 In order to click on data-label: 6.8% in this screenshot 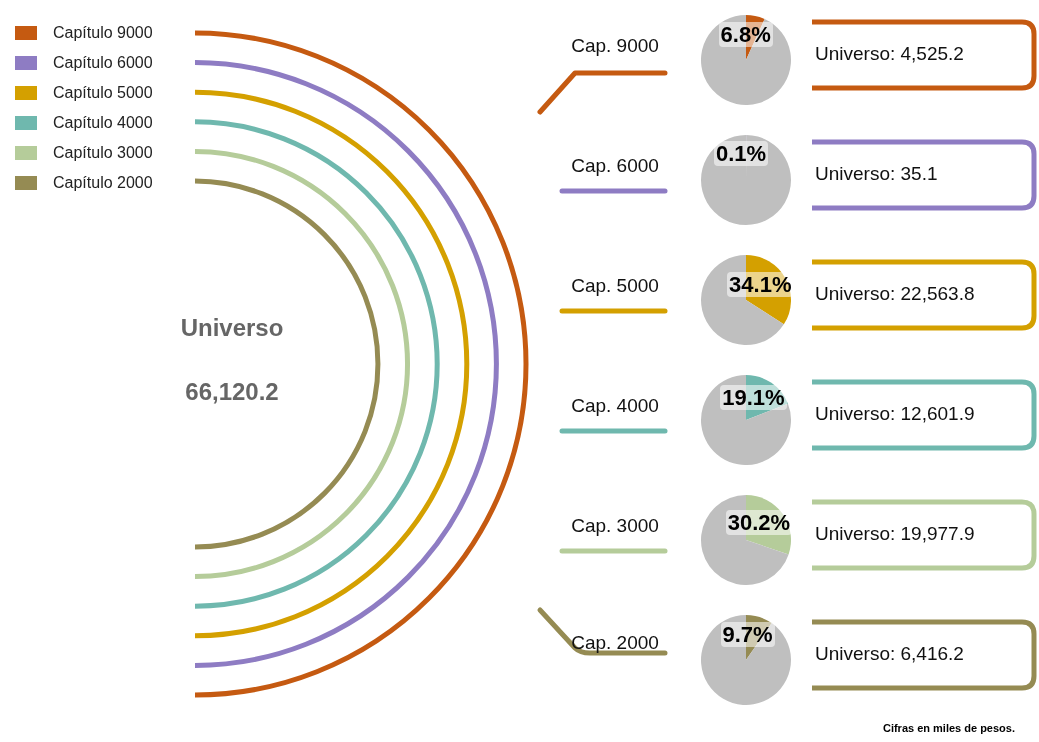, I will do `click(745, 34)`.